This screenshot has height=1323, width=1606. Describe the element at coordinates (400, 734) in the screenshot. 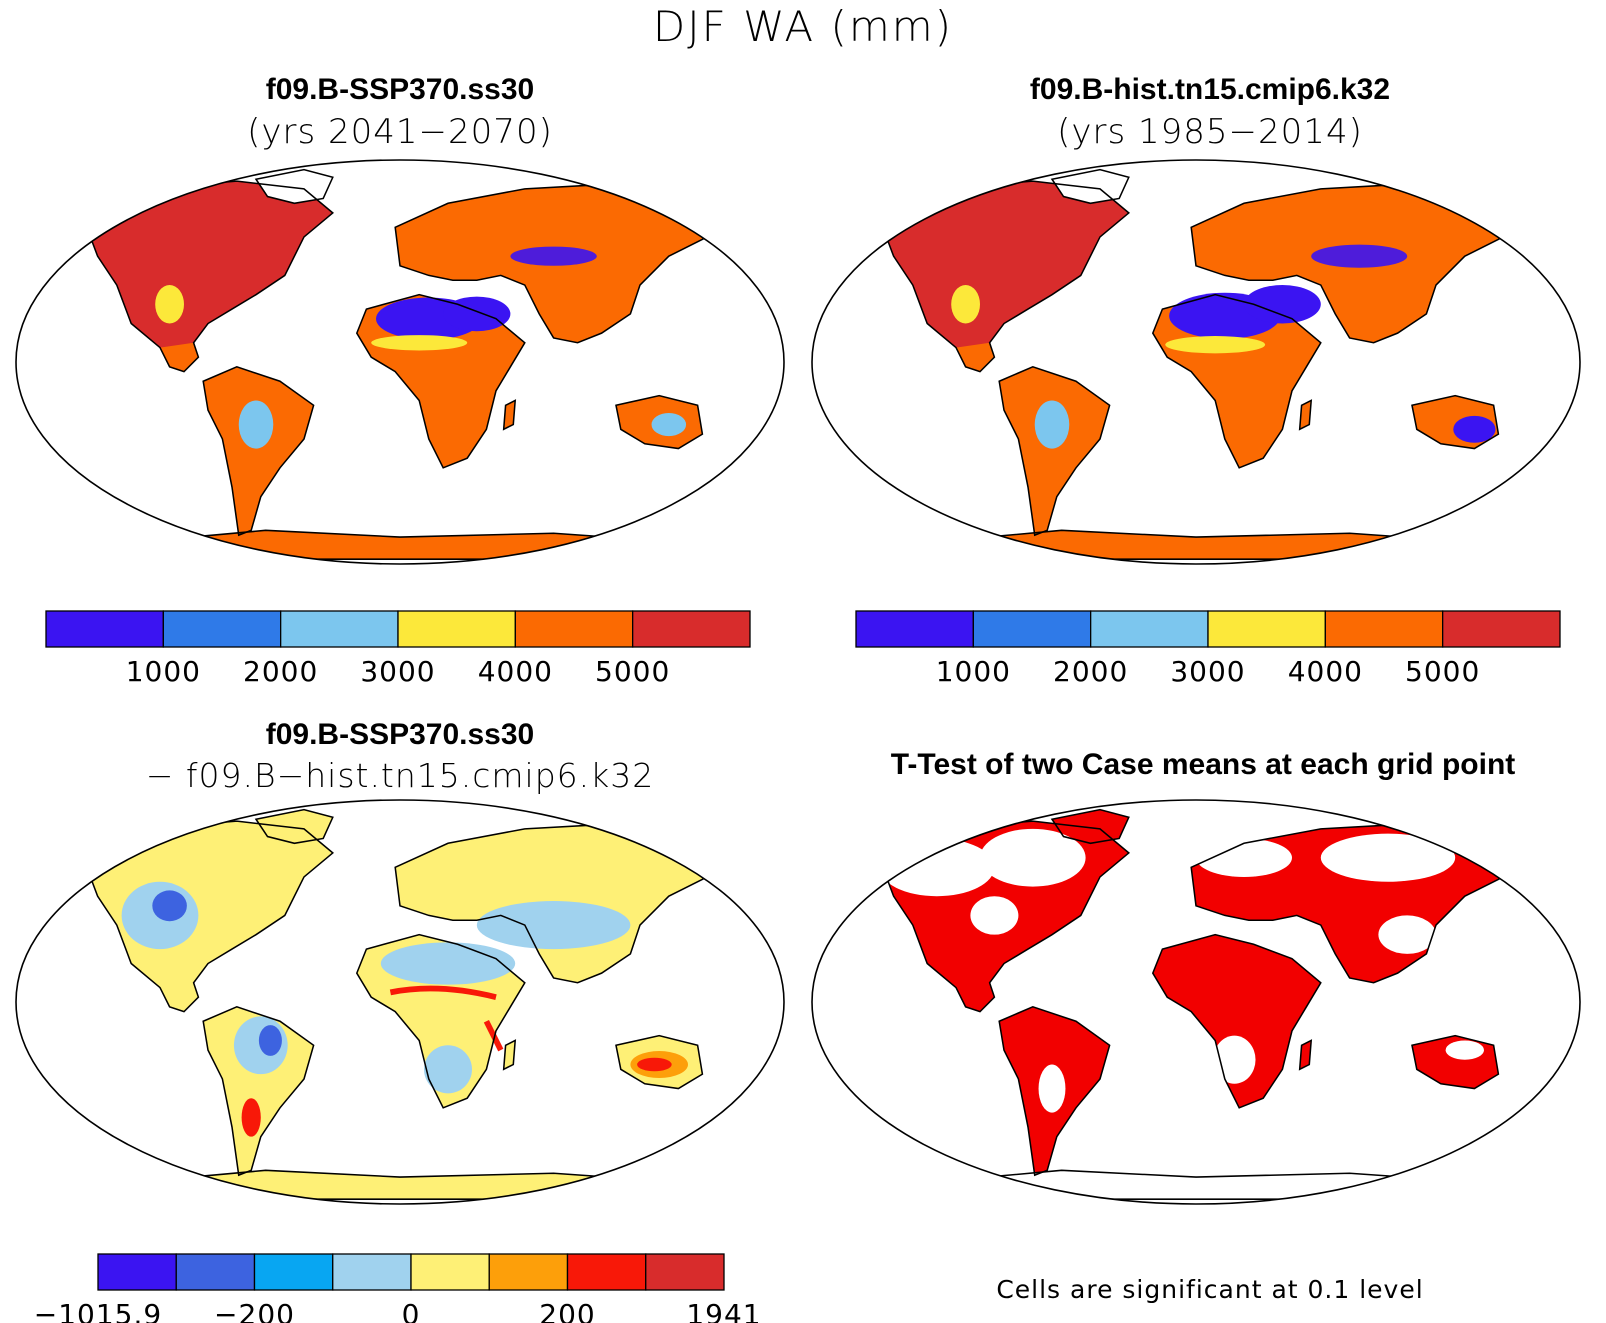

I see `panel-3-title: f09.B-SSP370.ss30` at that location.